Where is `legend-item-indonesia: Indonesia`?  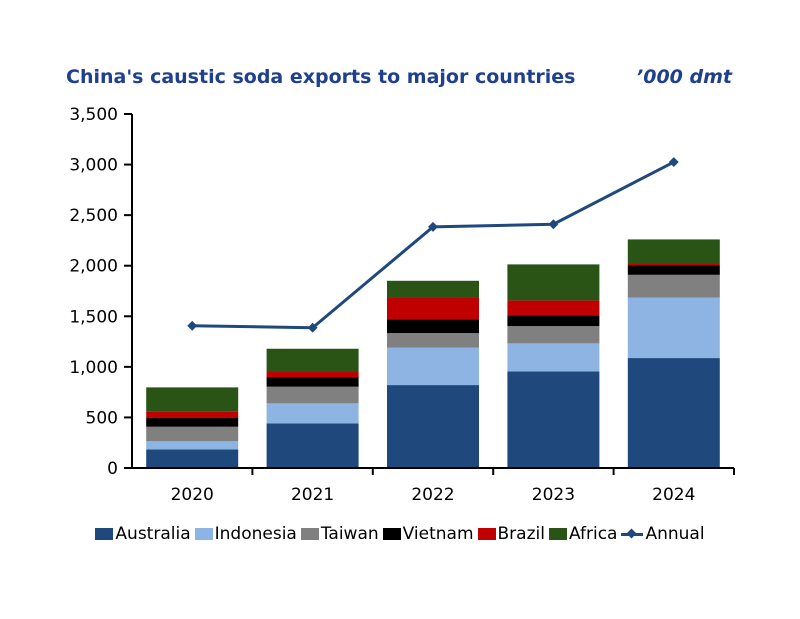 legend-item-indonesia: Indonesia is located at coordinates (245, 534).